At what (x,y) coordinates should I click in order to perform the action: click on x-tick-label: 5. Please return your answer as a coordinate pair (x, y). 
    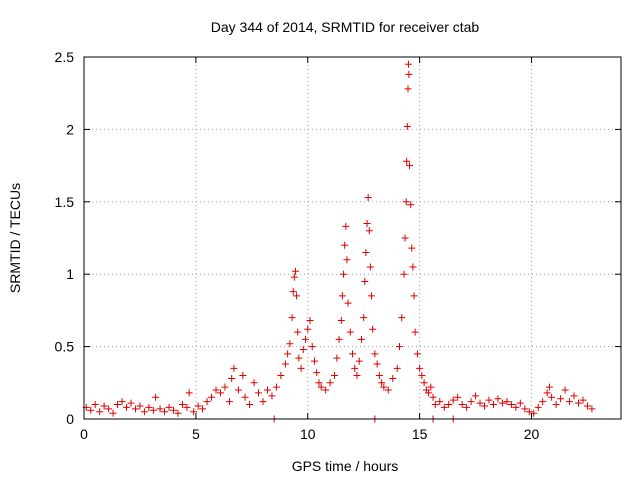
    Looking at the image, I should click on (196, 434).